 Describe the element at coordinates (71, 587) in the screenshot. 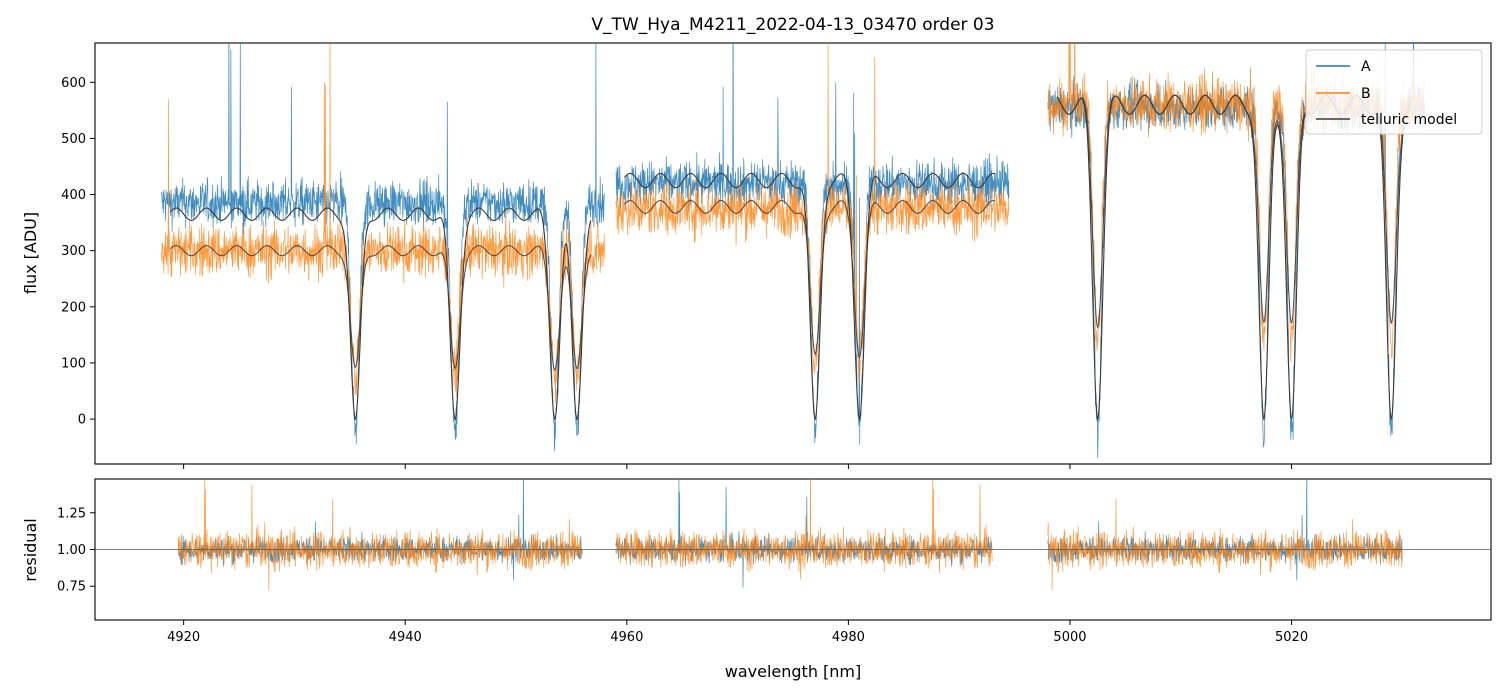

I see `residual-ytick-label: 0.75` at that location.